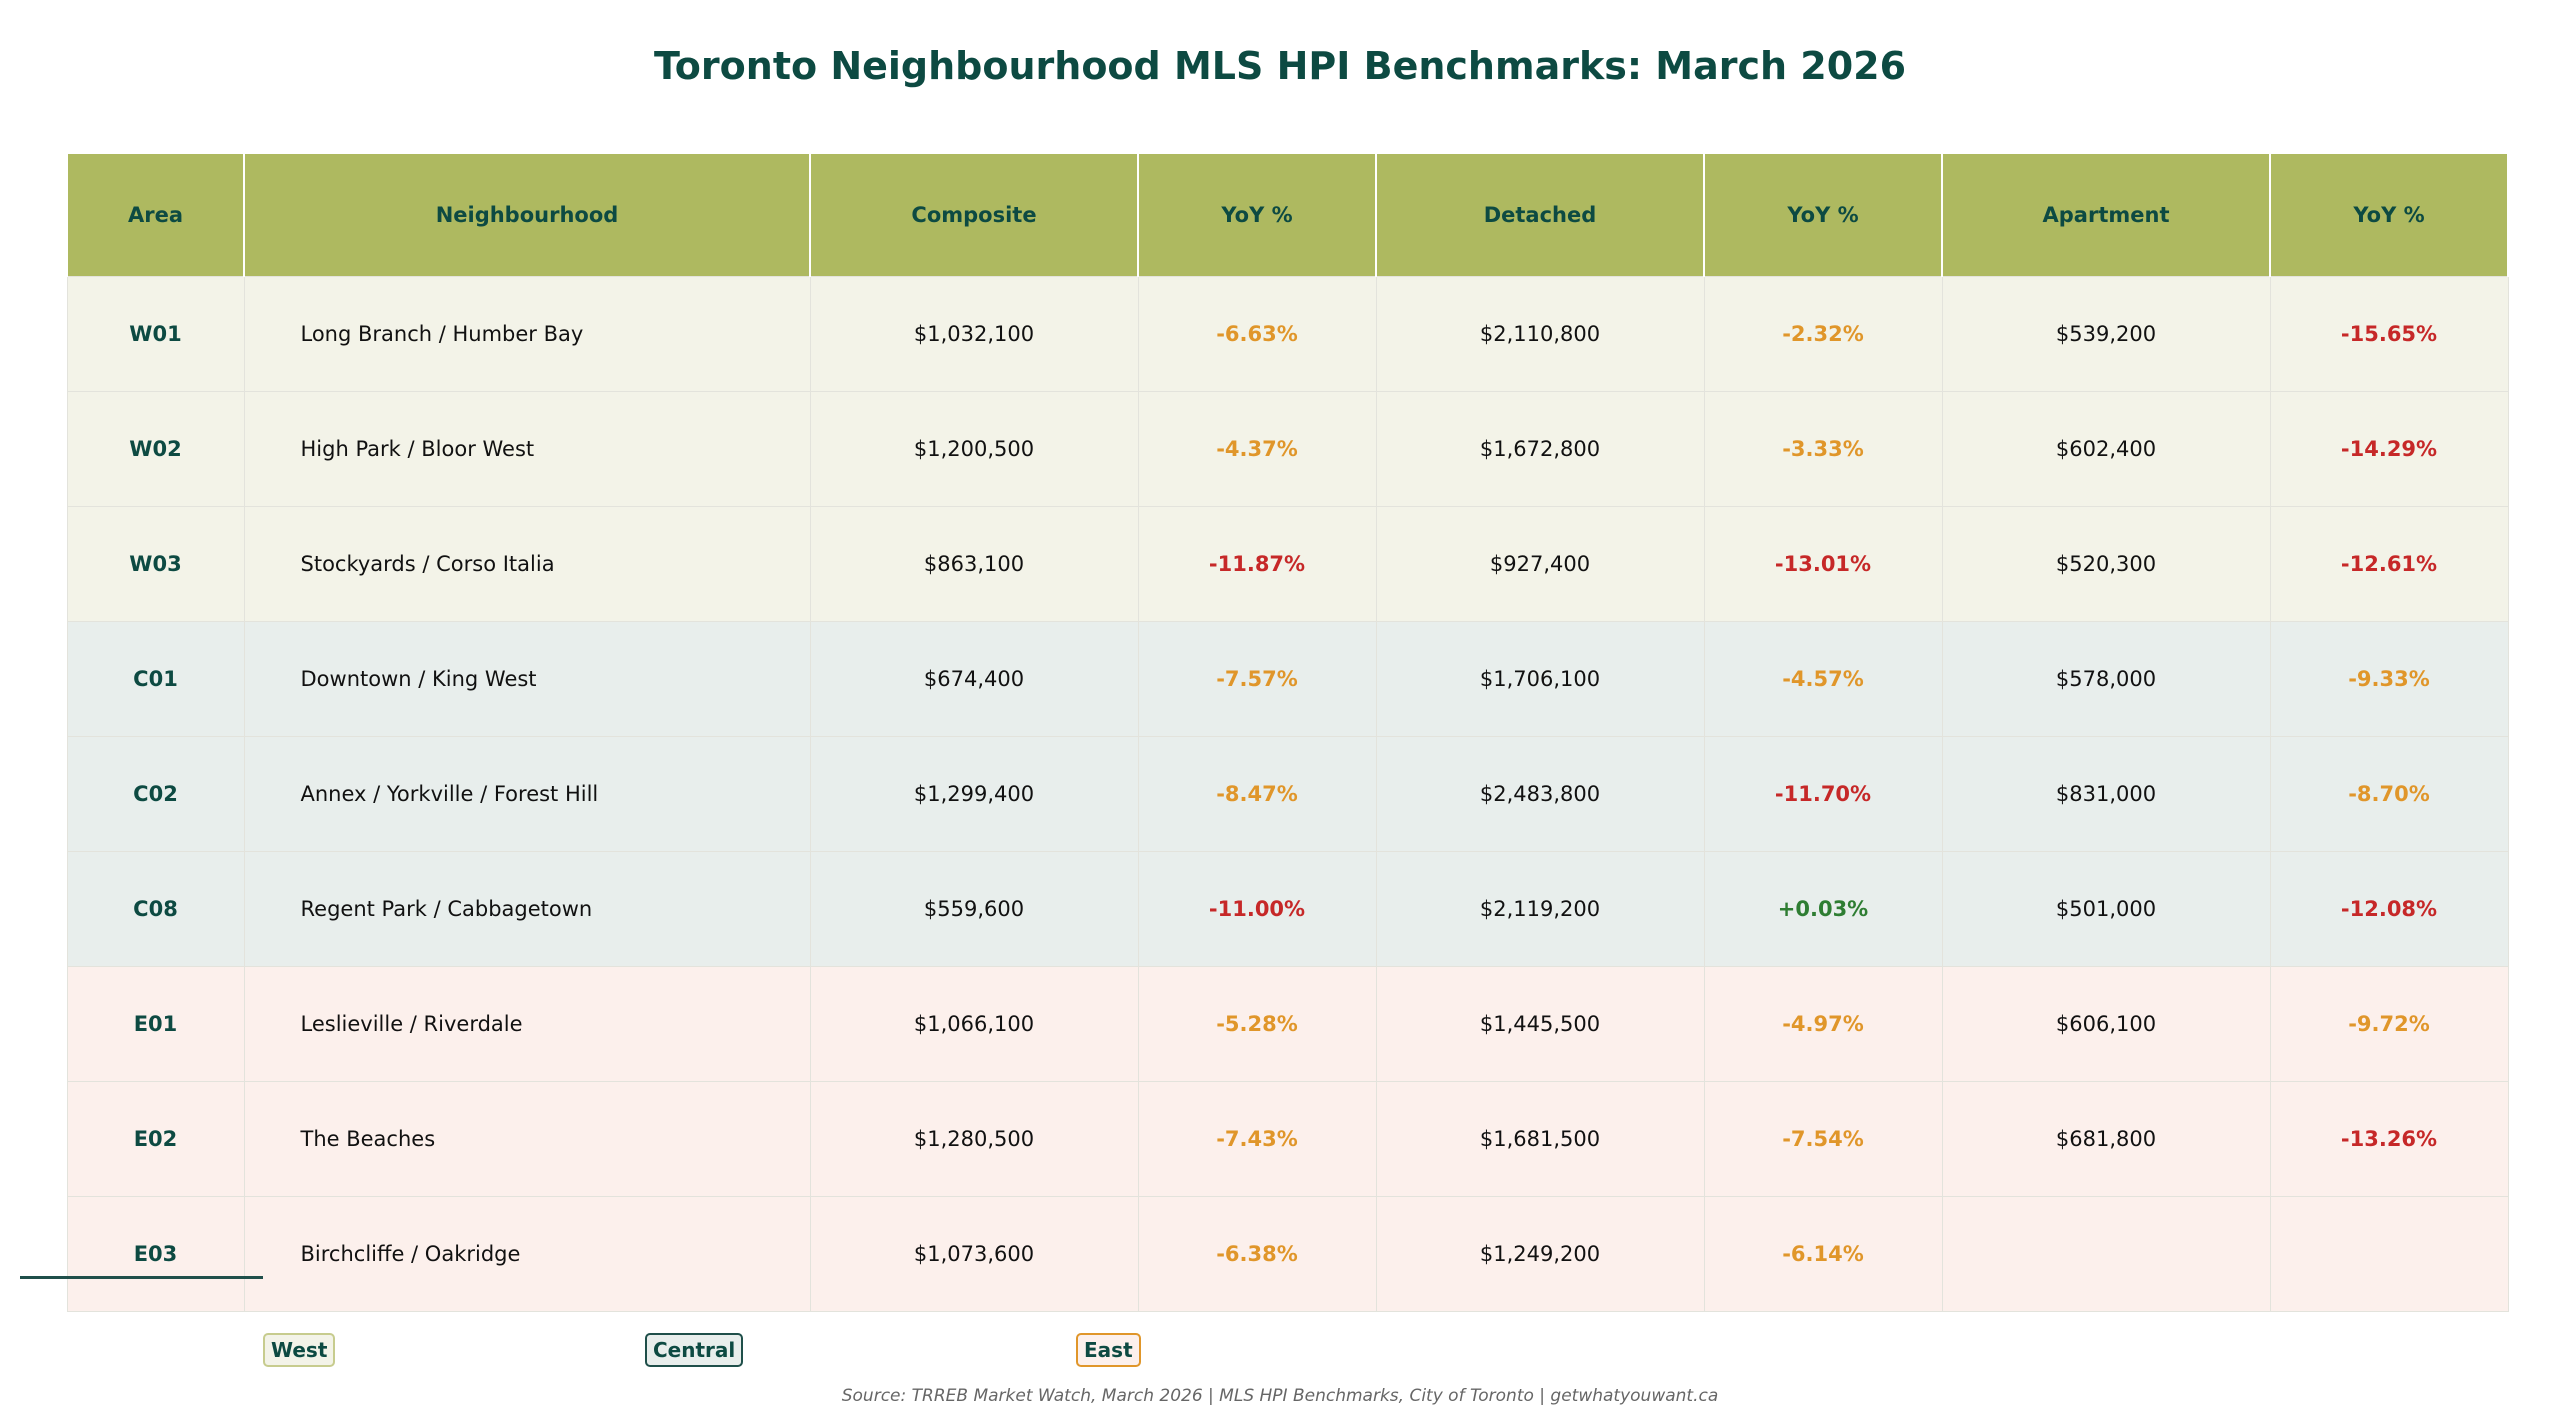 The height and width of the screenshot is (1414, 2560). Describe the element at coordinates (1257, 794) in the screenshot. I see `composite-yoy-cell: -8.47%` at that location.